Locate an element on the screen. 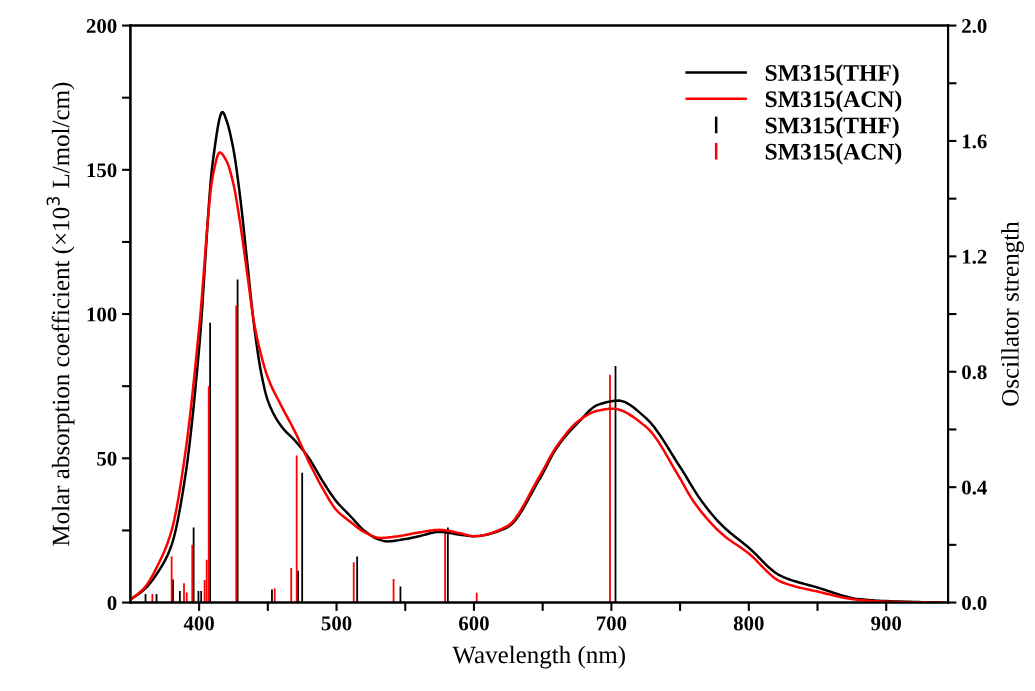 The width and height of the screenshot is (1035, 691). y-tick-label: 200 is located at coordinates (101, 25).